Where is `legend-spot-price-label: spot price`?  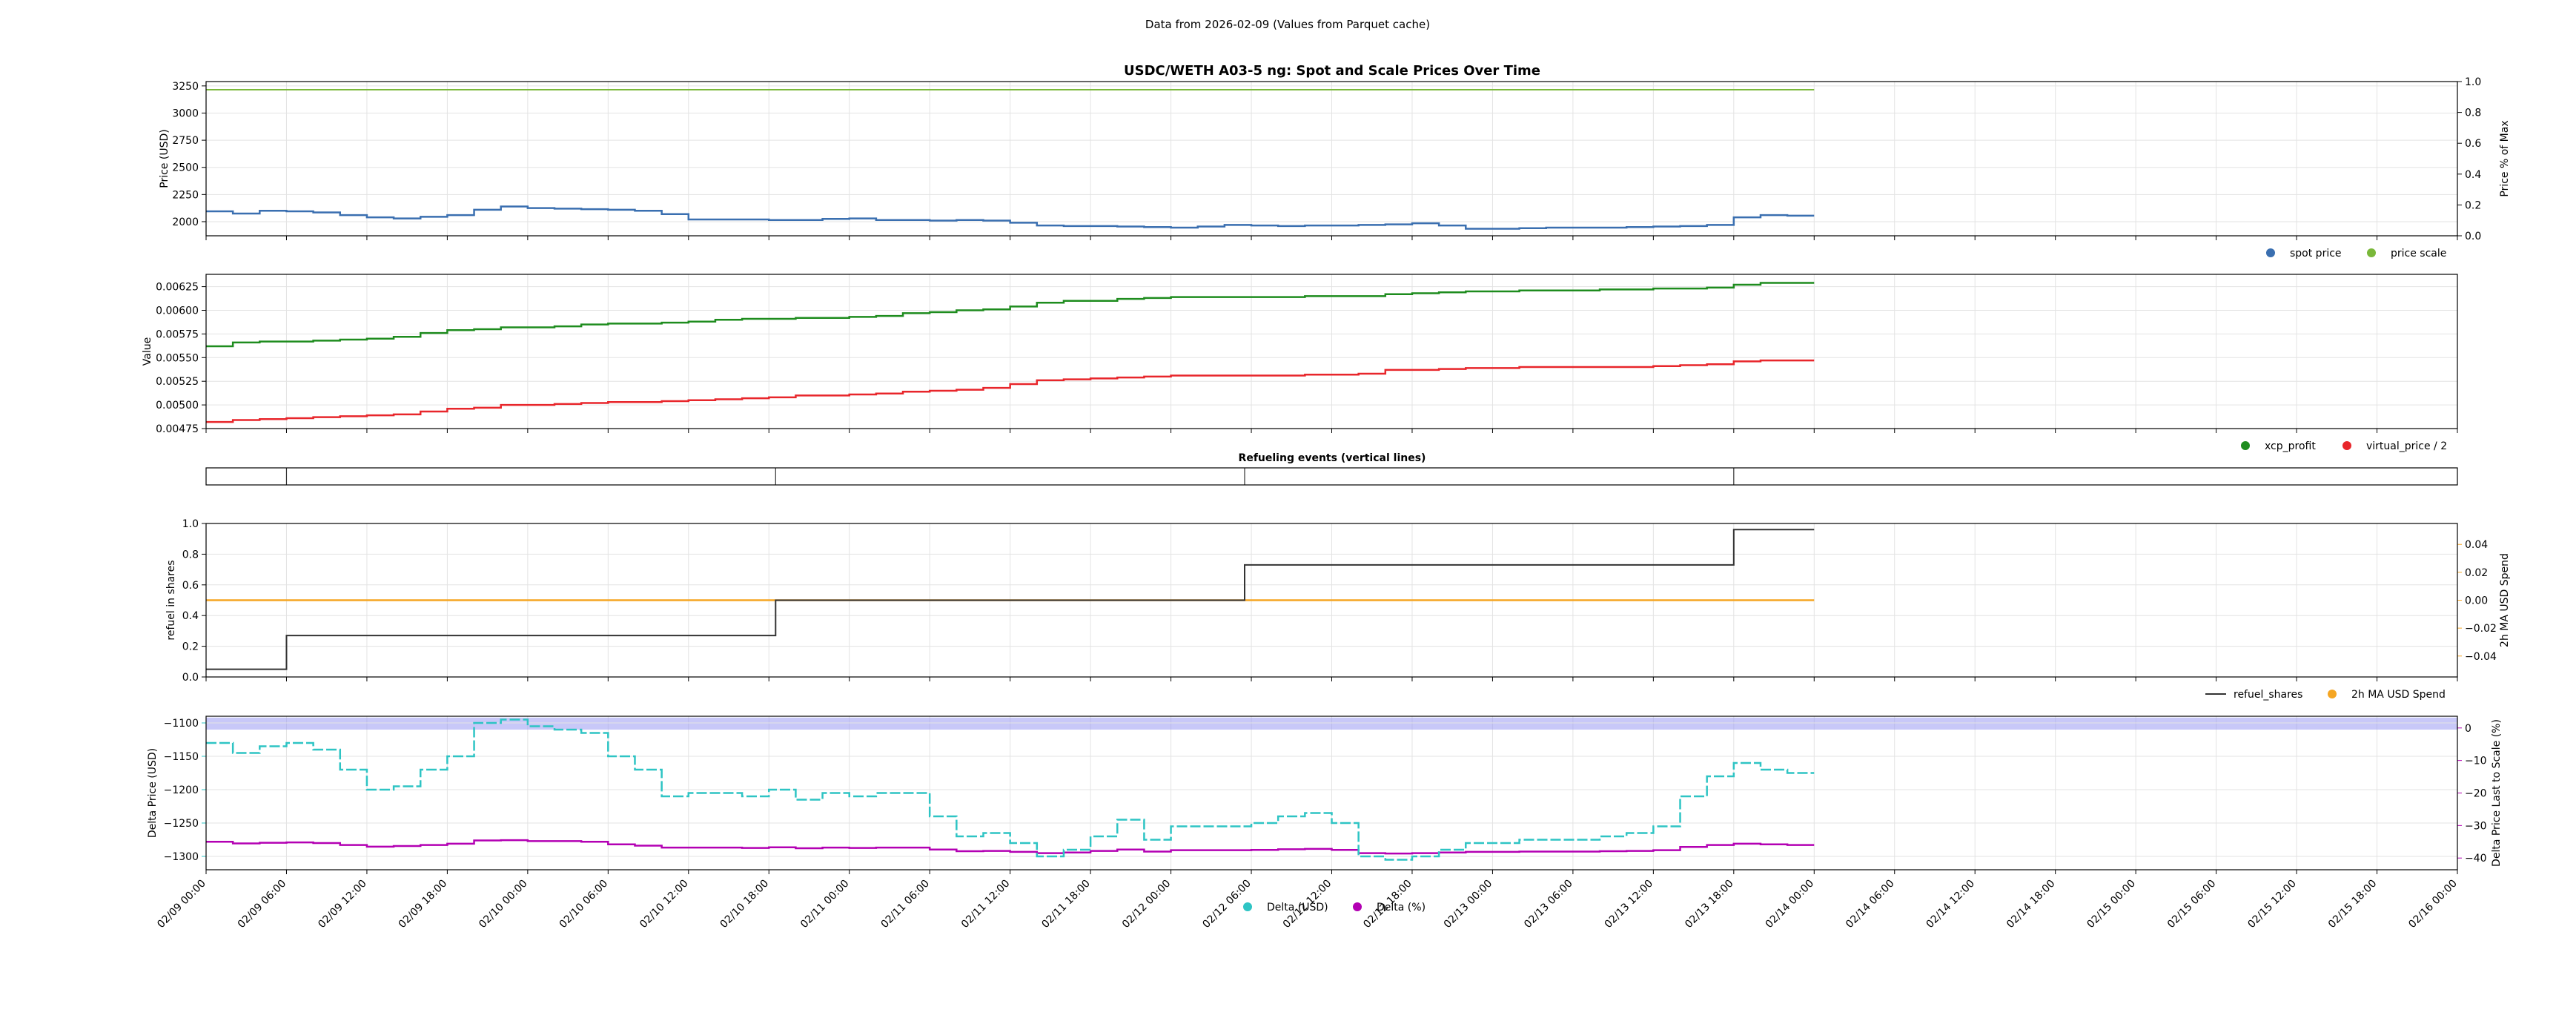 legend-spot-price-label: spot price is located at coordinates (2316, 254).